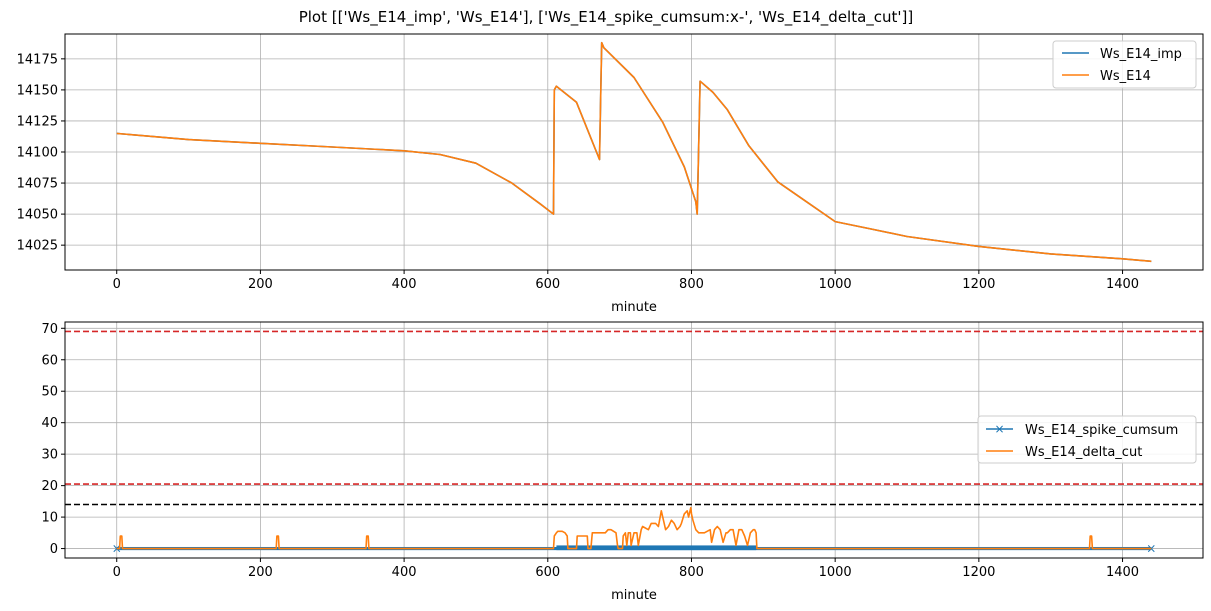 This screenshot has width=1211, height=611. Describe the element at coordinates (37, 153) in the screenshot. I see `y-tick-label: 14100` at that location.